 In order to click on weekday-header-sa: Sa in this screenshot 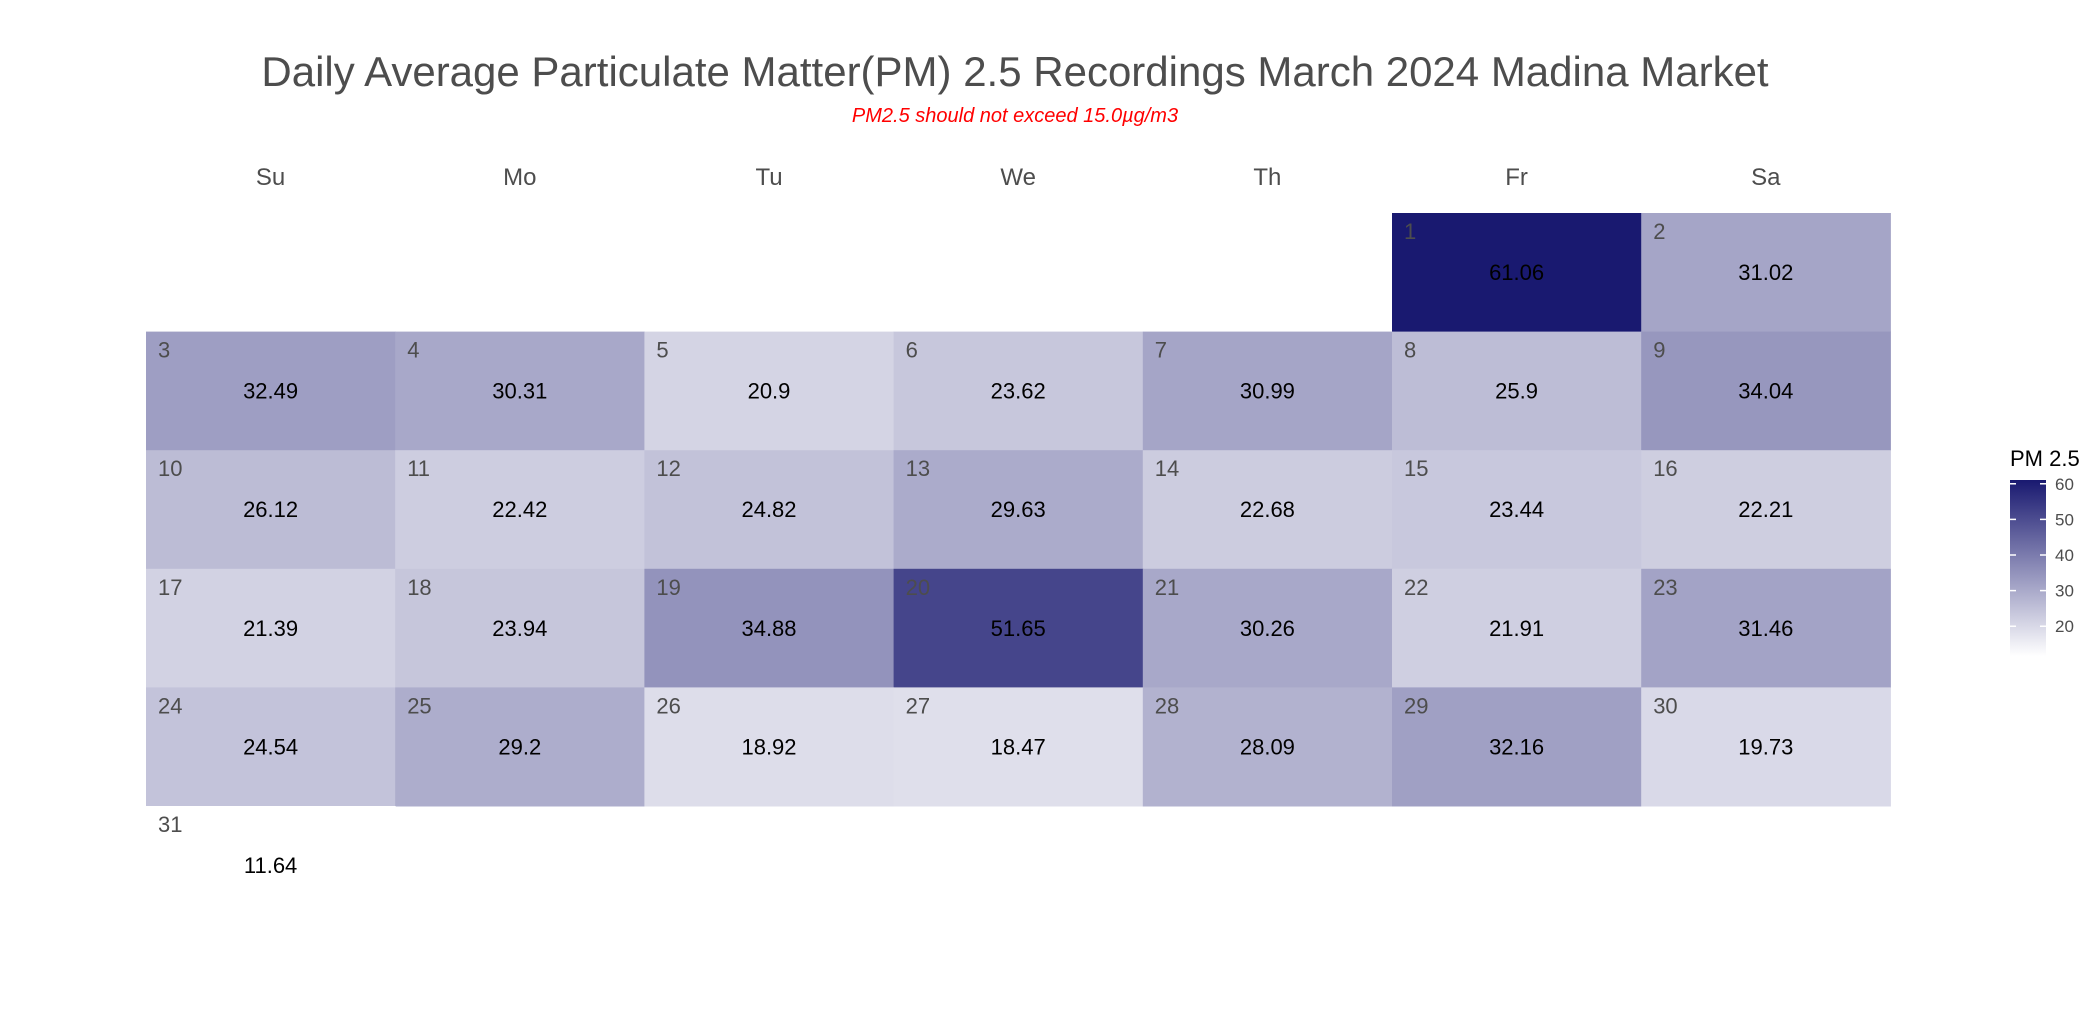, I will do `click(1766, 177)`.